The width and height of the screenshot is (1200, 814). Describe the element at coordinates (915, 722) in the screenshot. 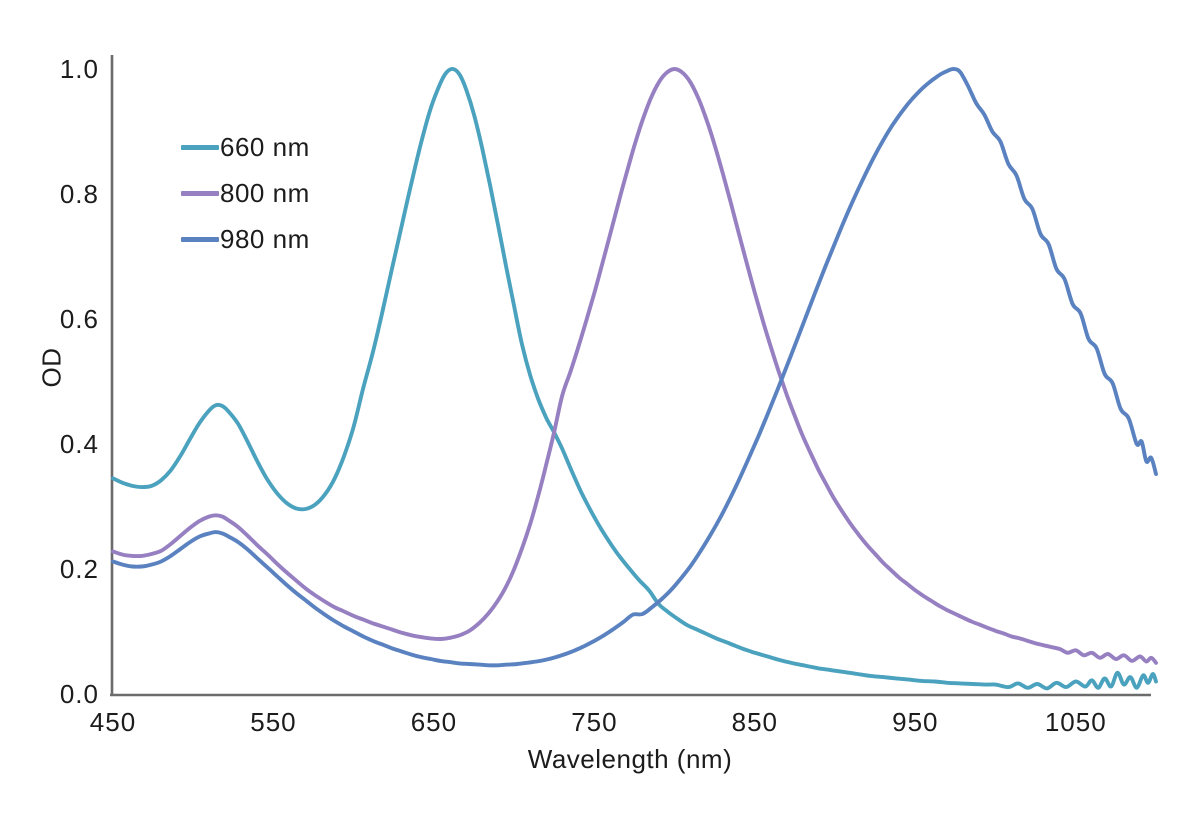

I see `x-tick-label: 950` at that location.